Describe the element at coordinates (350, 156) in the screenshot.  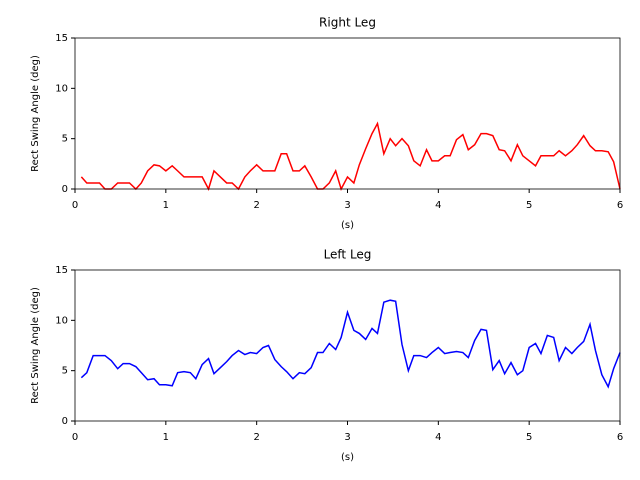
I see `data-line` at that location.